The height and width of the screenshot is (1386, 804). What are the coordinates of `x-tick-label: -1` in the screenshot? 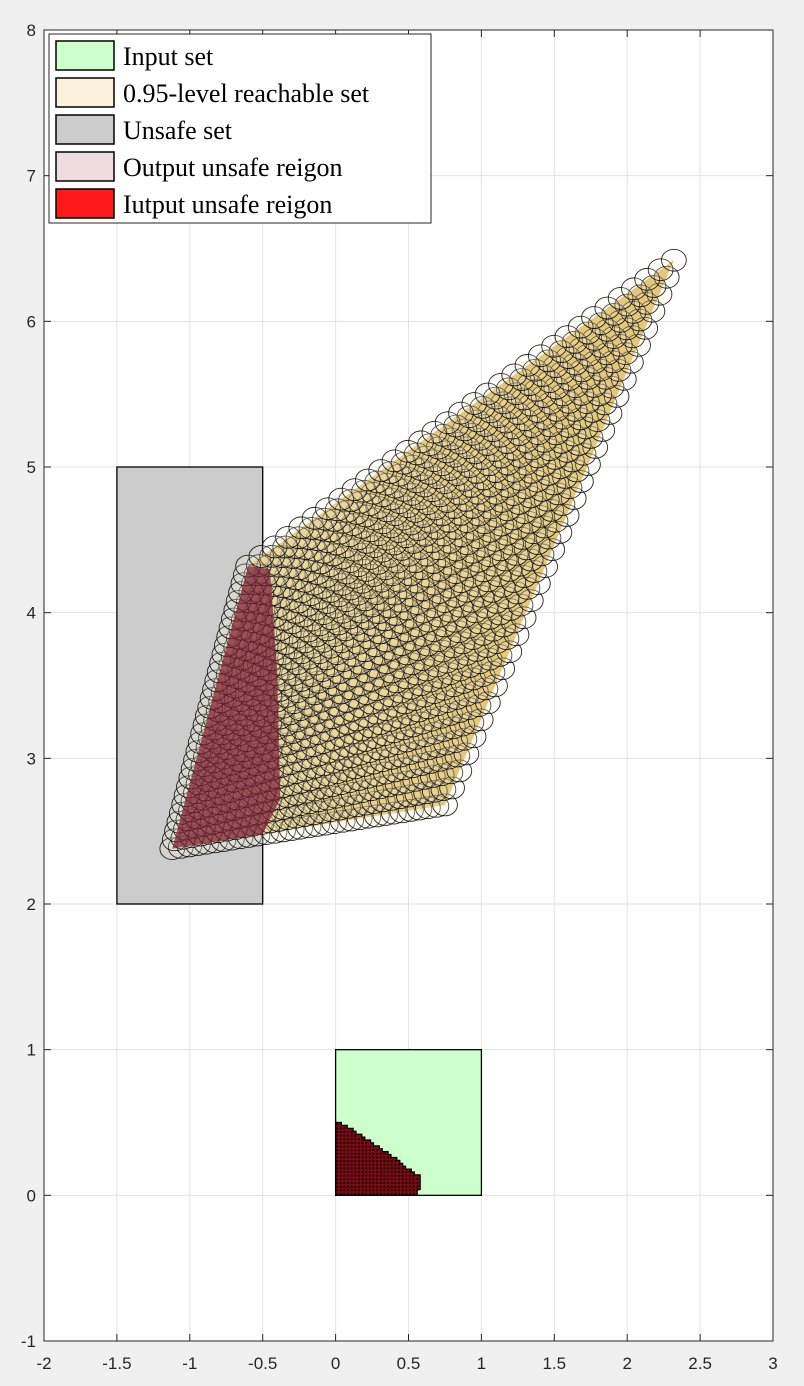 It's located at (189, 1363).